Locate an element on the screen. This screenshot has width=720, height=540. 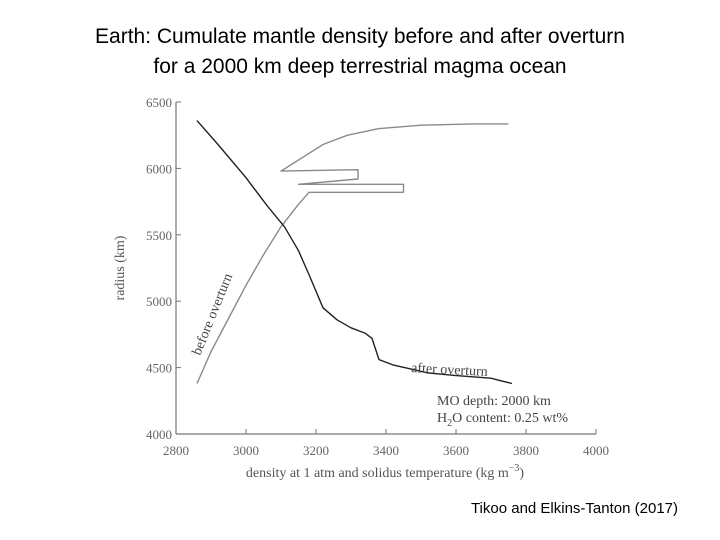
y-tick-label: 6000 is located at coordinates (159, 168).